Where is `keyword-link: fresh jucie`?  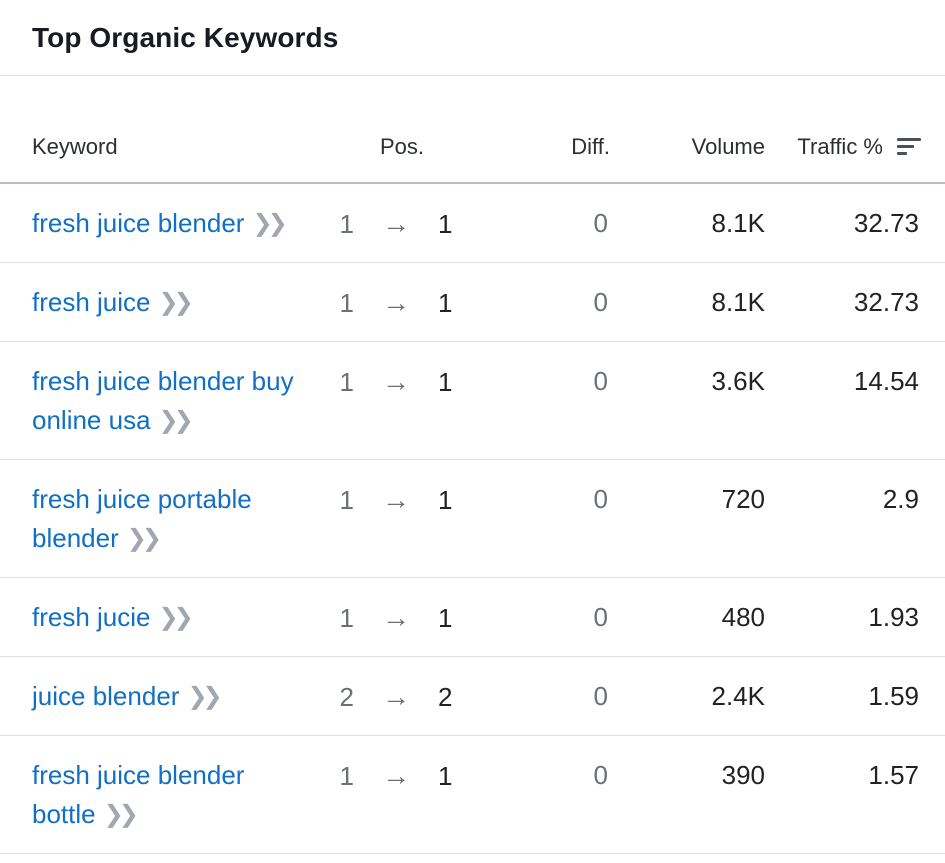
keyword-link: fresh jucie is located at coordinates (91, 617).